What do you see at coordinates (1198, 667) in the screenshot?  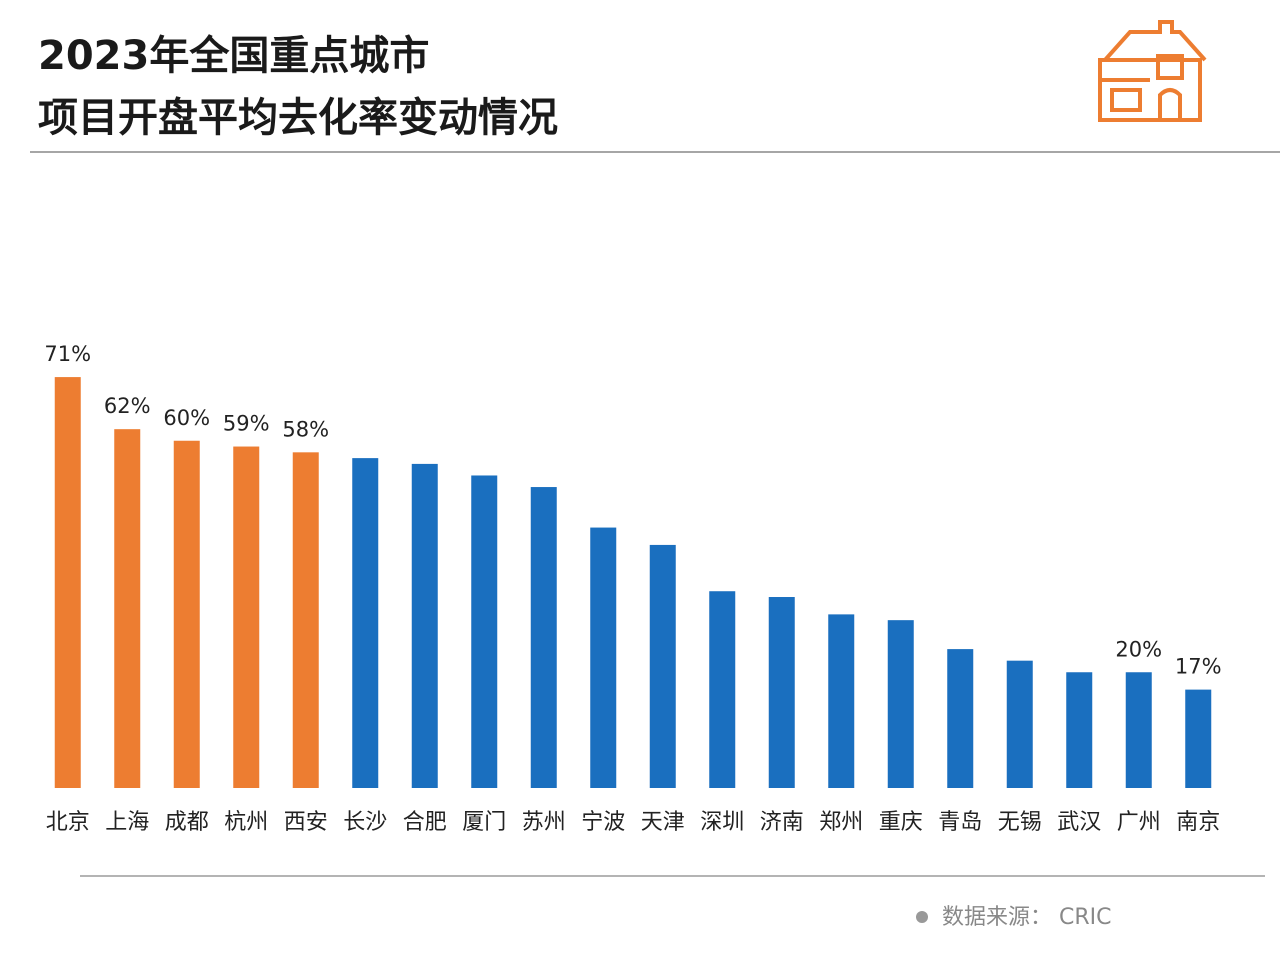 I see `value-label: 17%` at bounding box center [1198, 667].